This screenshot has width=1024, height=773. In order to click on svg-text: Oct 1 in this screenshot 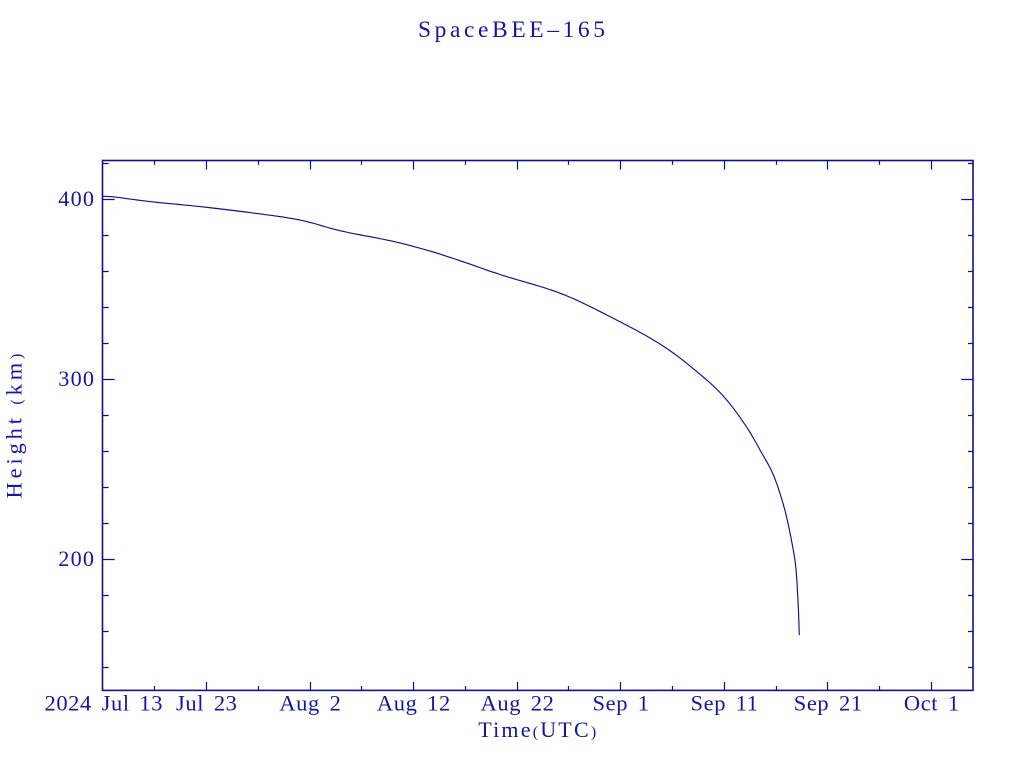, I will do `click(932, 703)`.